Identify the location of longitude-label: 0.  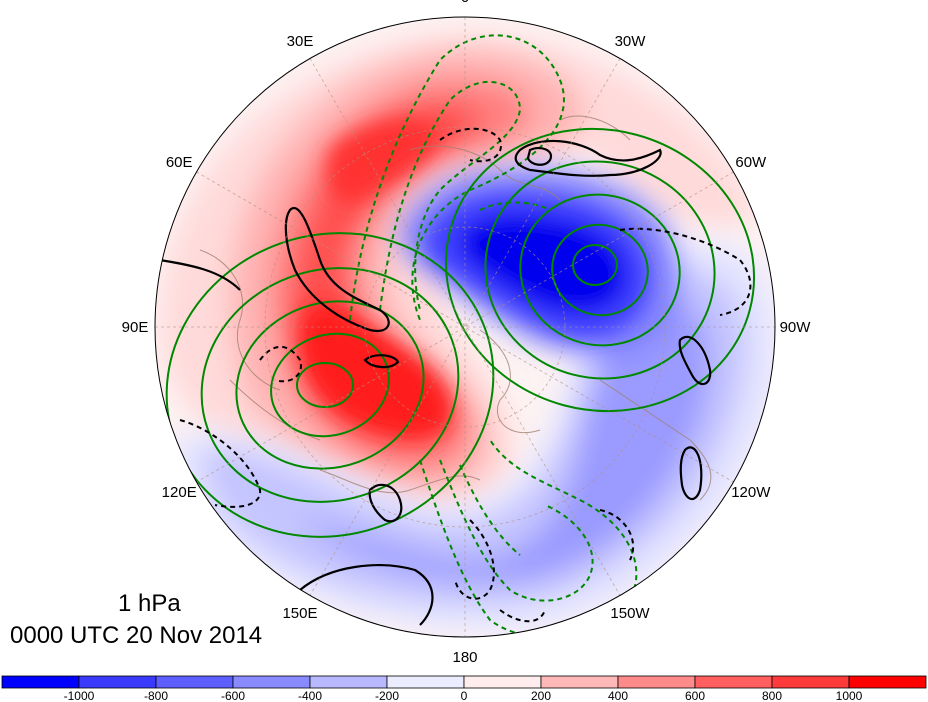
(465, 3).